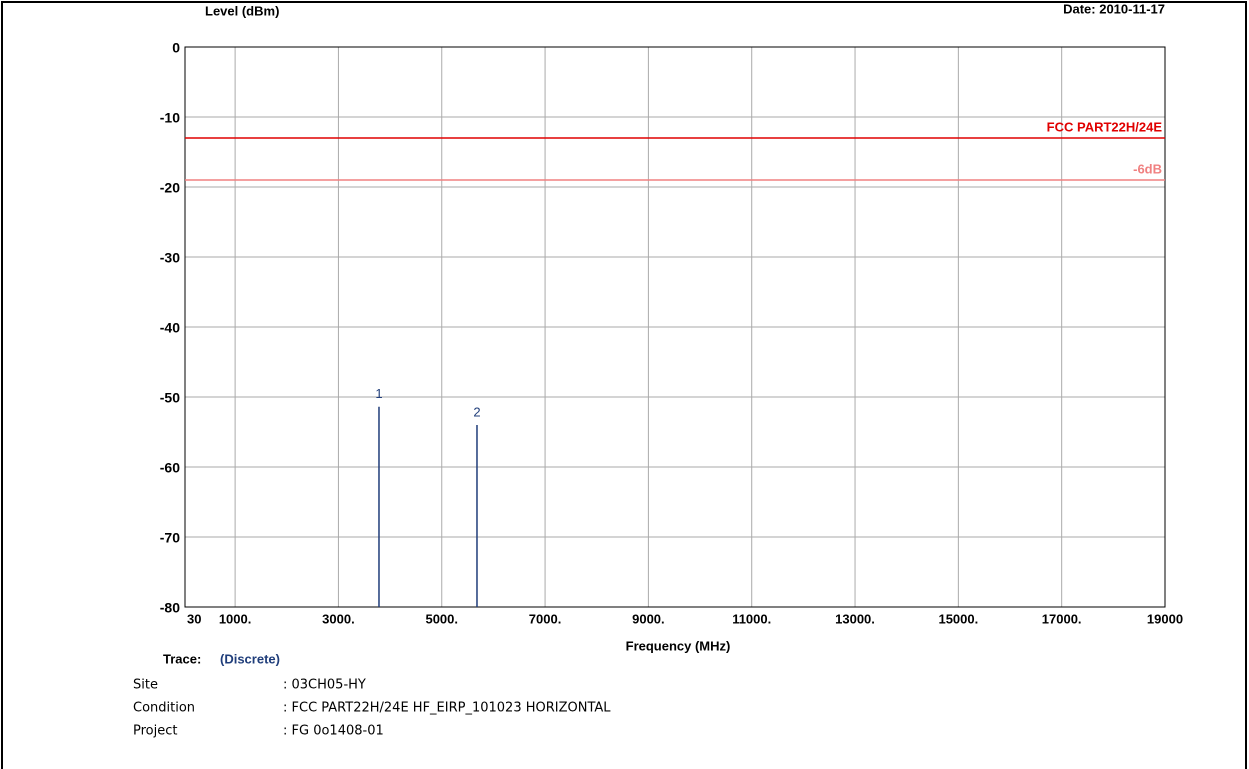 The image size is (1249, 769). What do you see at coordinates (958, 618) in the screenshot?
I see `x-tick-label: 15000.` at bounding box center [958, 618].